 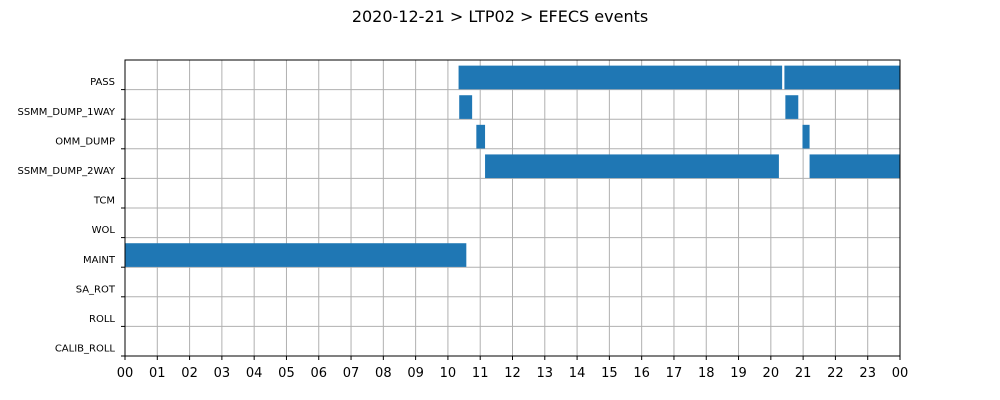 I want to click on x-tick-label: 16, so click(x=641, y=373).